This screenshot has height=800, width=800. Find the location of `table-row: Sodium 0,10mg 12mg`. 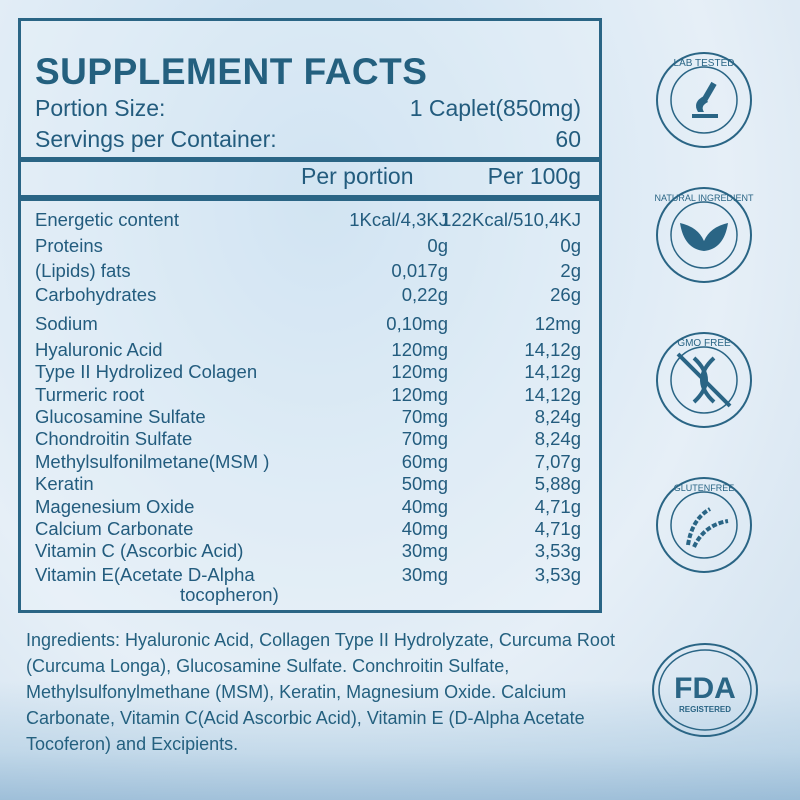

table-row: Sodium 0,10mg 12mg is located at coordinates (308, 324).